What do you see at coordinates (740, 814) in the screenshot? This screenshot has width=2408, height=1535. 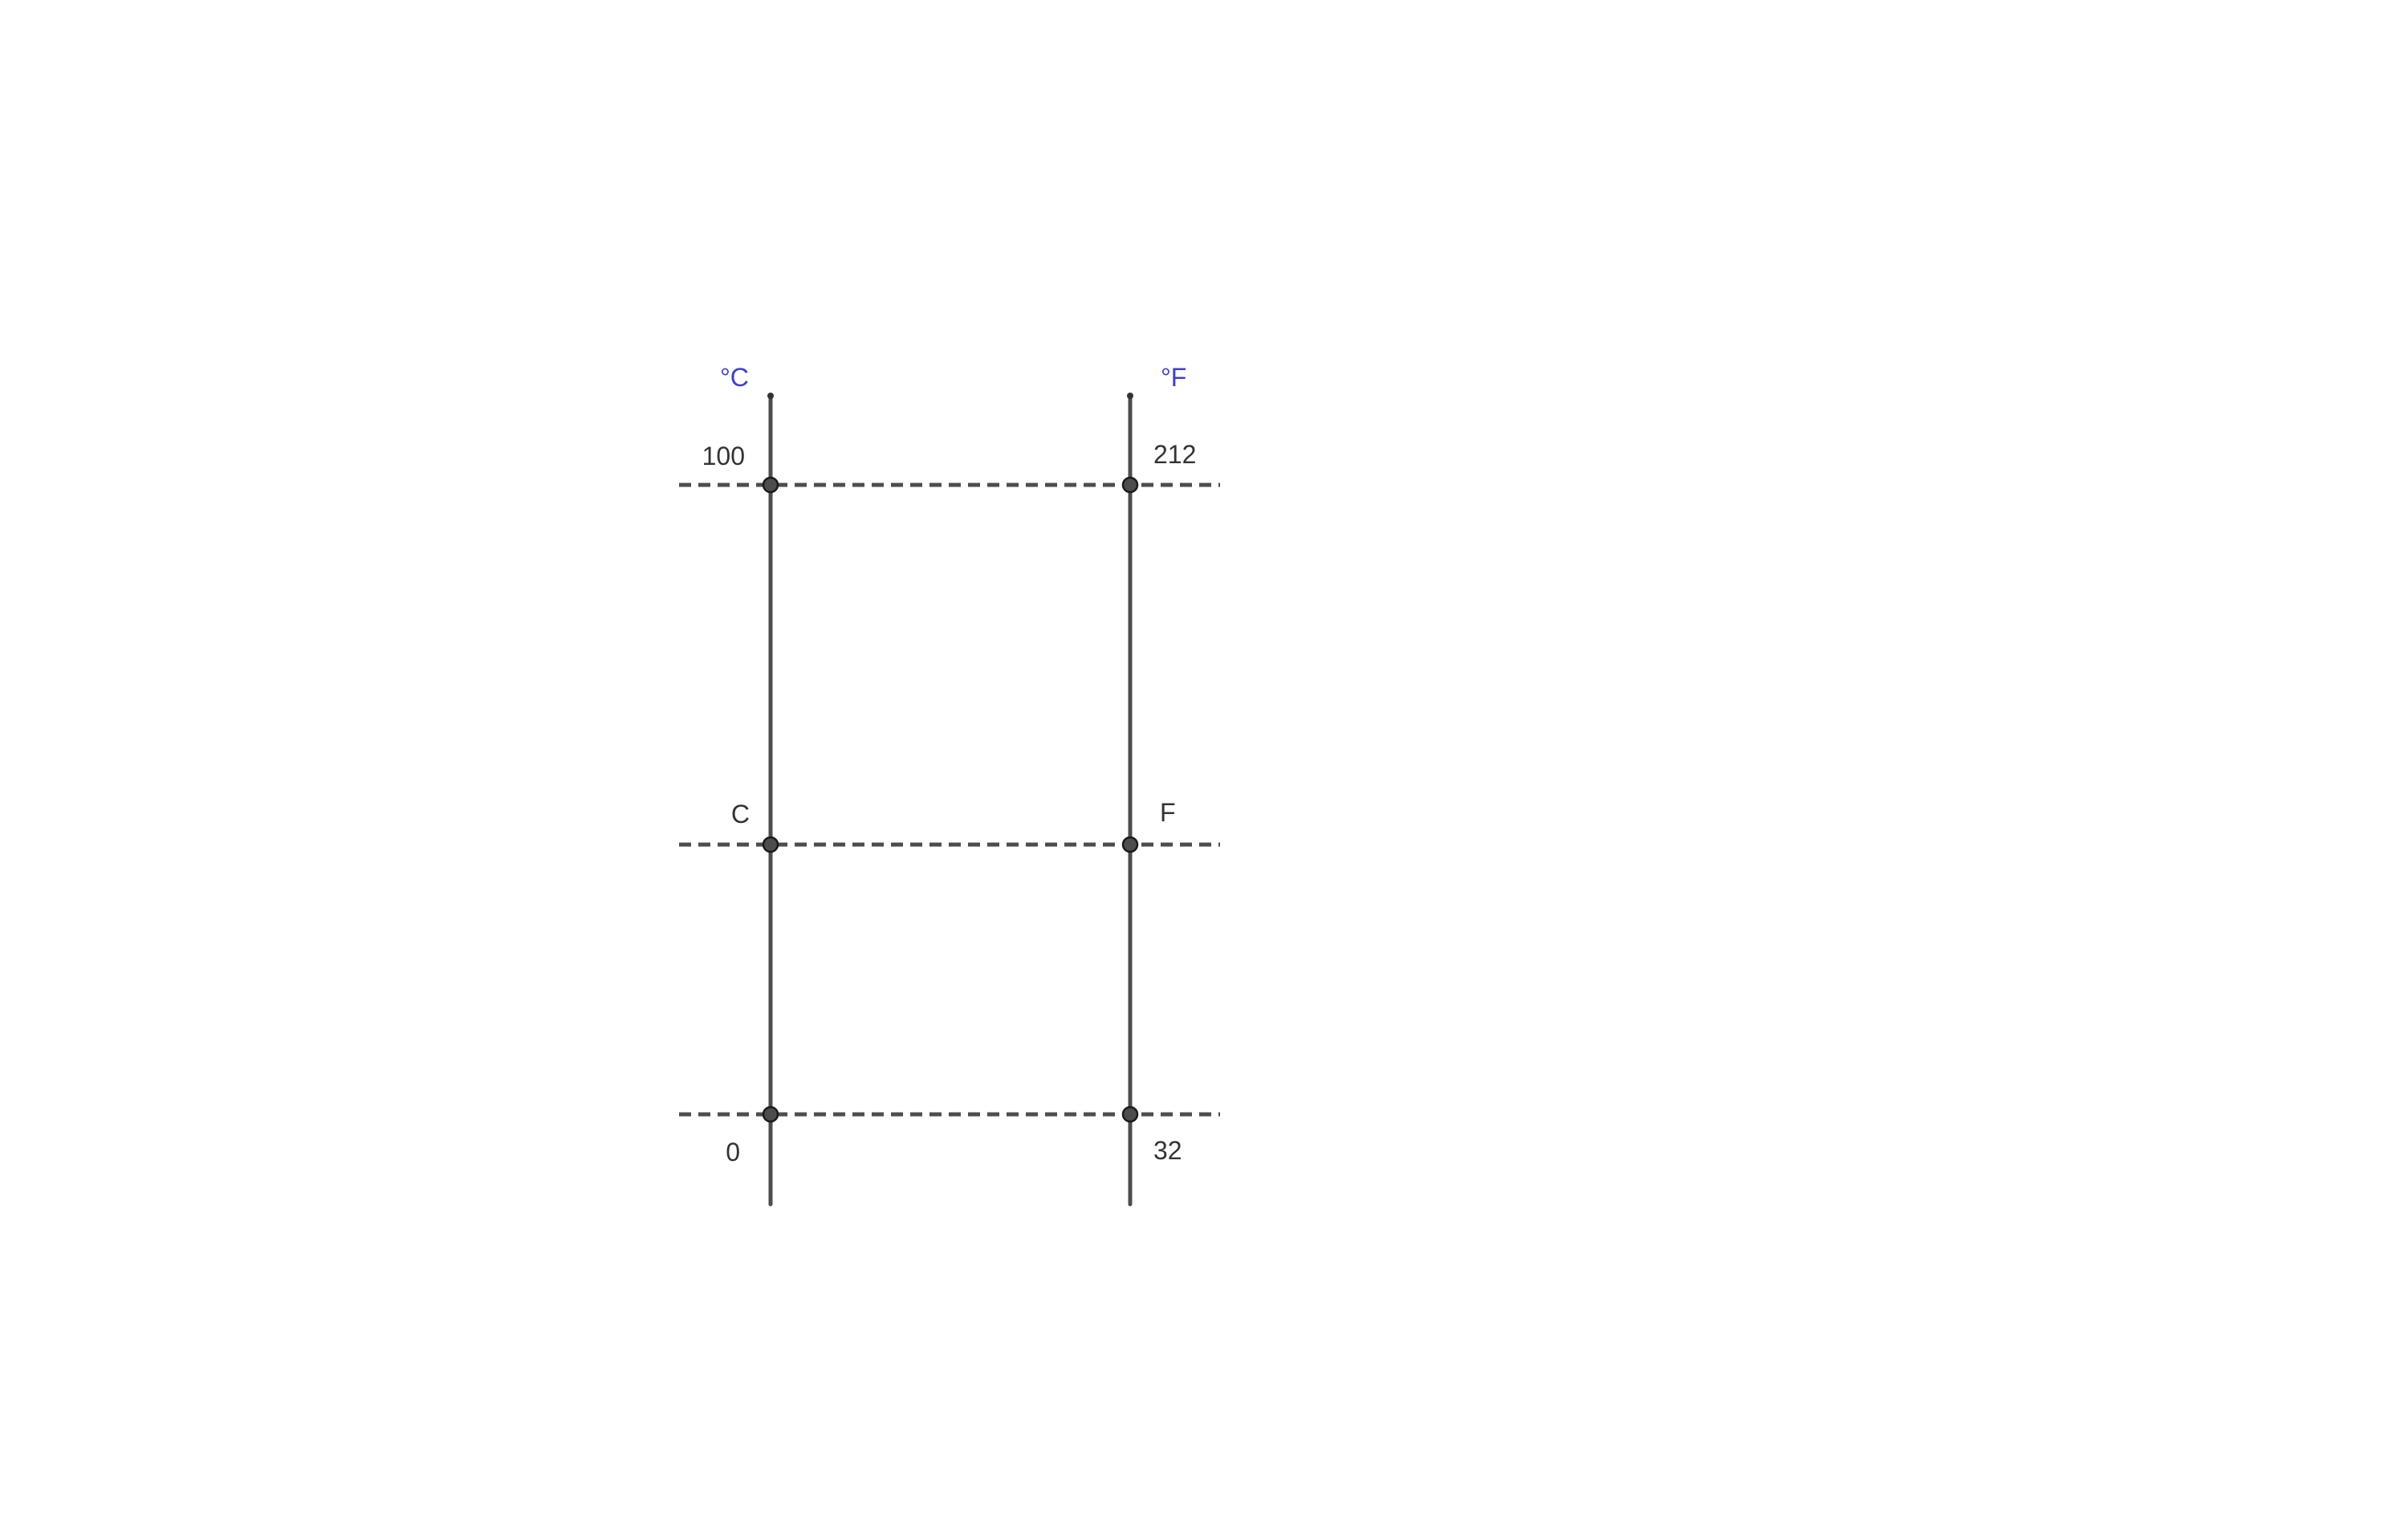 I see `celsius-variable-label: C` at bounding box center [740, 814].